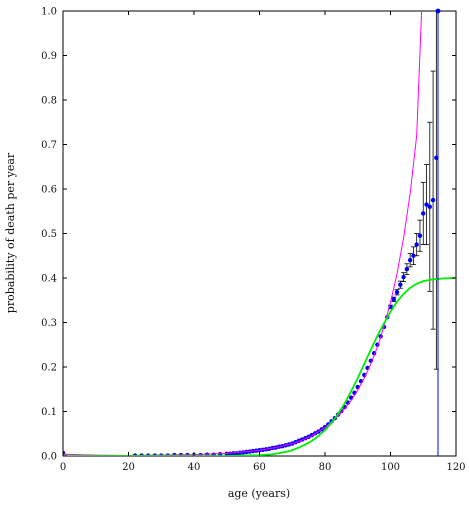 This screenshot has height=506, width=469. I want to click on x-tick-label: 0, so click(63, 467).